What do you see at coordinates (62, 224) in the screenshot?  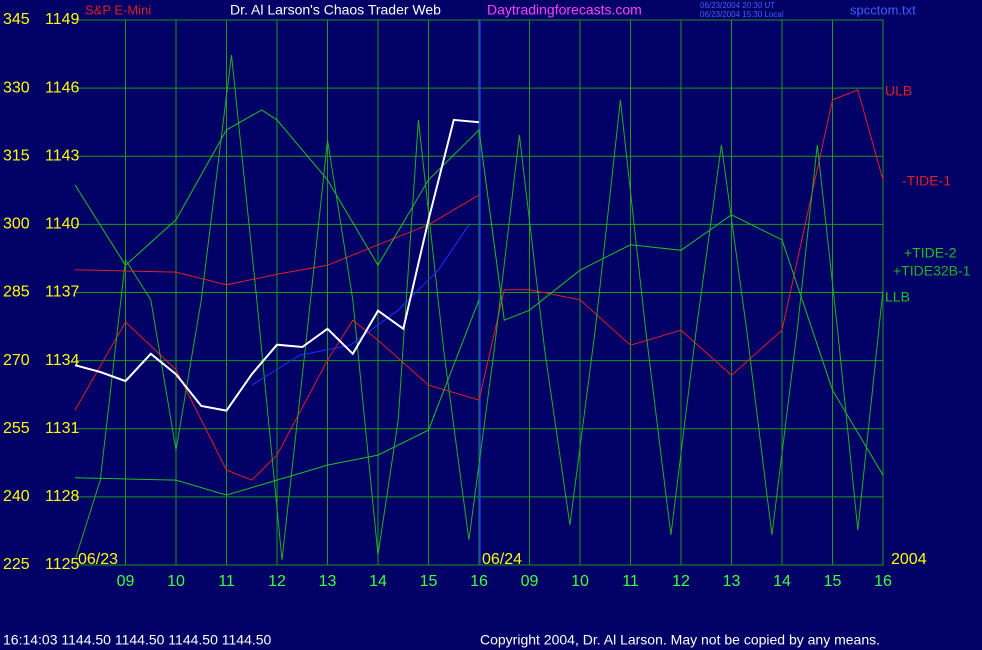 I see `y2-tick-label: 1140` at bounding box center [62, 224].